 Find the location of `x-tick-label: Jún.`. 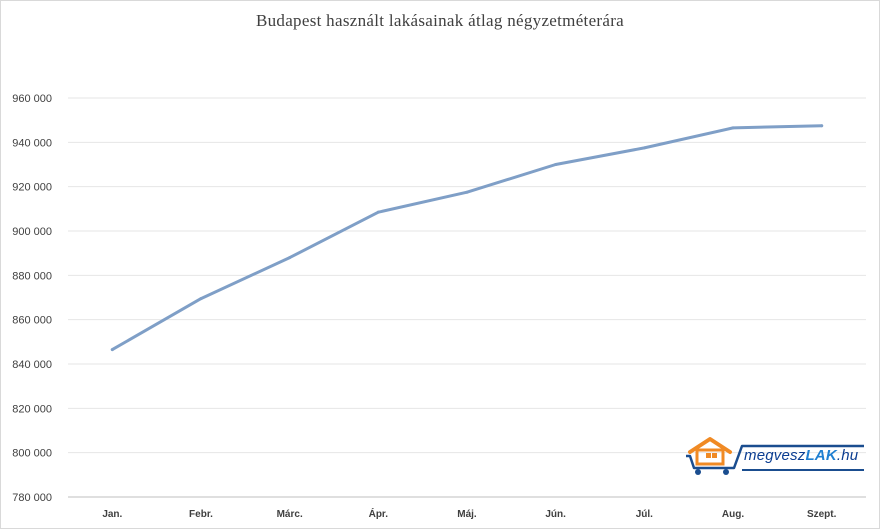

x-tick-label: Jún. is located at coordinates (555, 514).